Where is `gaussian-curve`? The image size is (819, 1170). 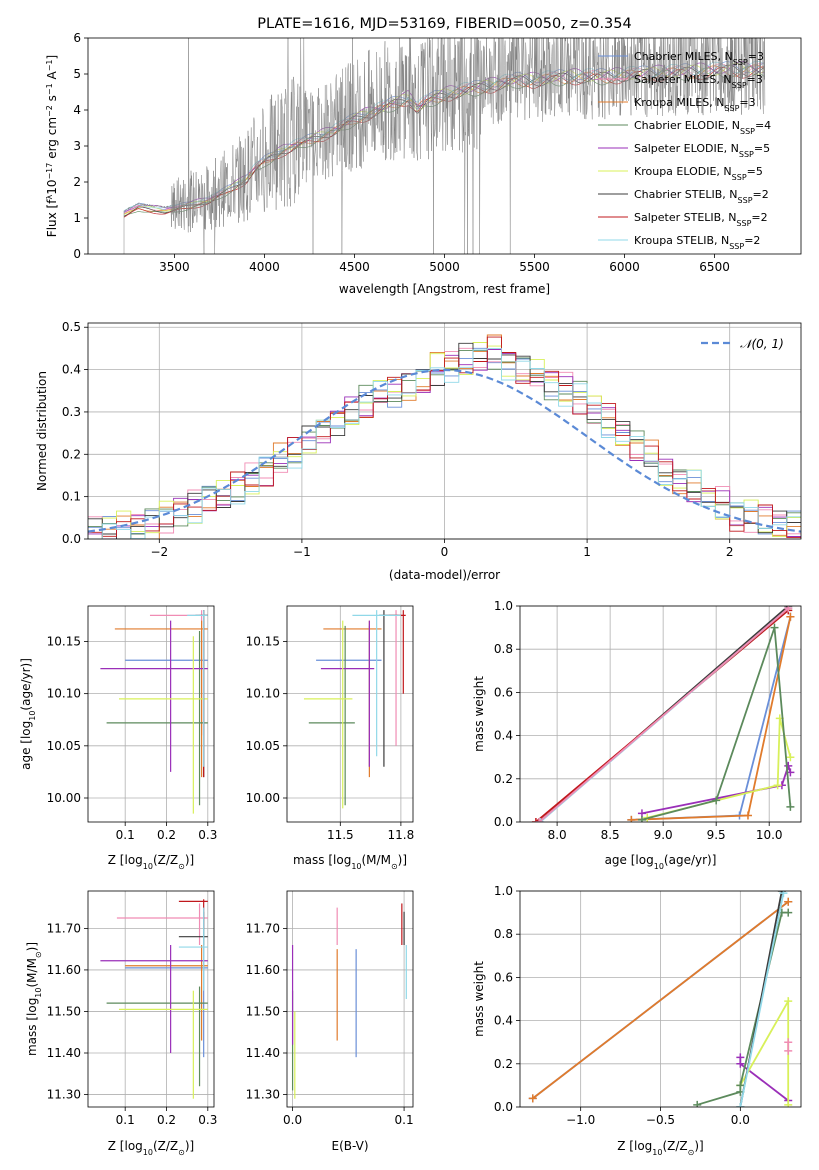
gaussian-curve is located at coordinates (444, 450).